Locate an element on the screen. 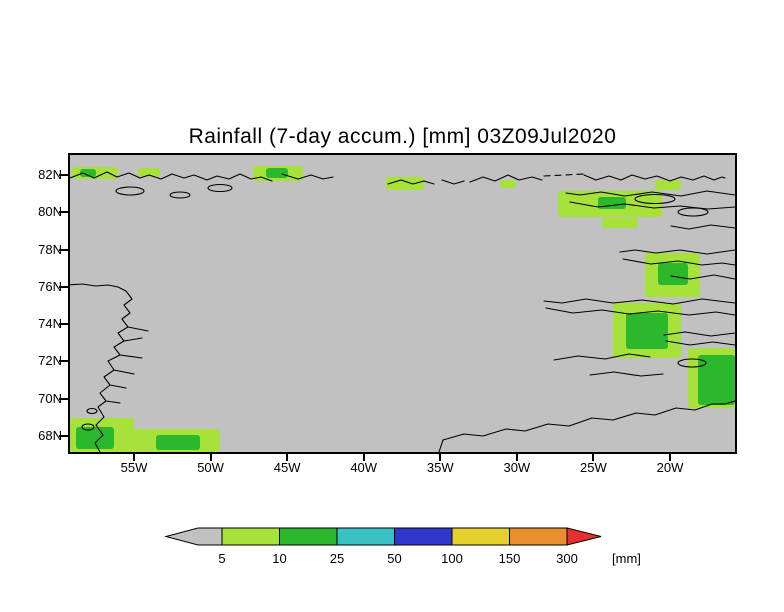  colorbar-unit-label: [mm] is located at coordinates (626, 558).